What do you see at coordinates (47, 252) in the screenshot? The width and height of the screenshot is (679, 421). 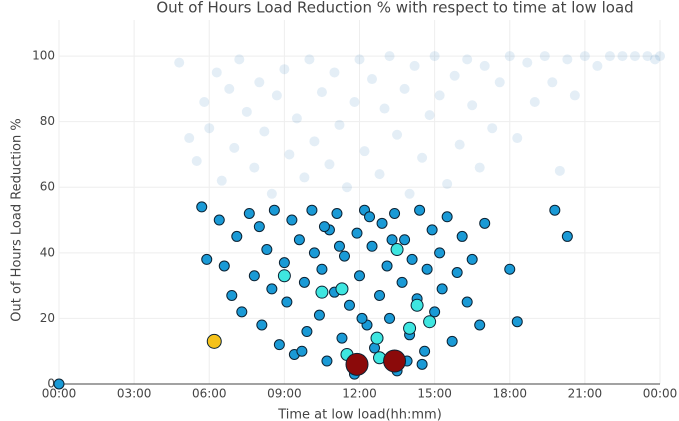 I see `y-tick-label: 40` at bounding box center [47, 252].